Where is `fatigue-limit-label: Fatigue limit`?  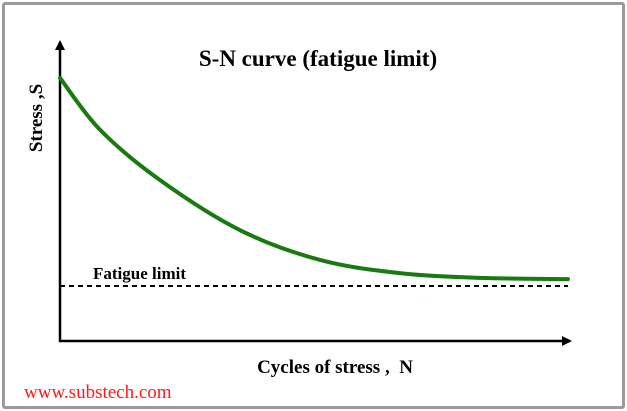
fatigue-limit-label: Fatigue limit is located at coordinates (139, 273).